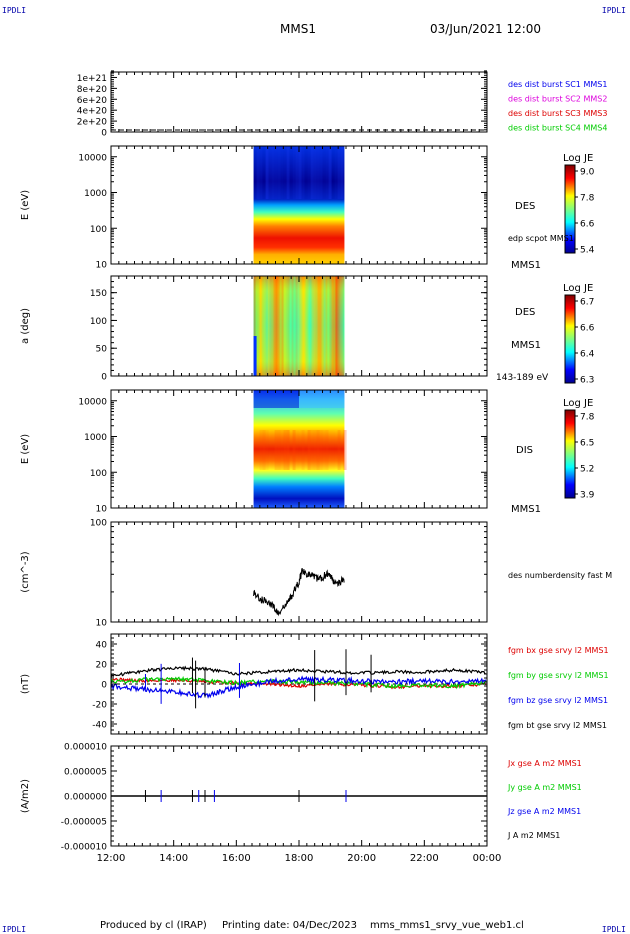 The width and height of the screenshot is (630, 934). What do you see at coordinates (558, 675) in the screenshot?
I see `legend-entry: fgm by gse srvy l2 MMS1` at bounding box center [558, 675].